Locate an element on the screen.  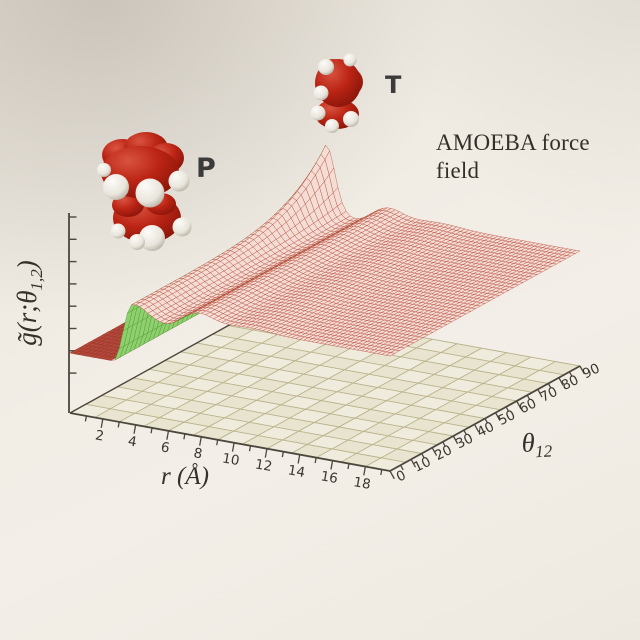
theta-axis-label: θ12 is located at coordinates (537, 444).